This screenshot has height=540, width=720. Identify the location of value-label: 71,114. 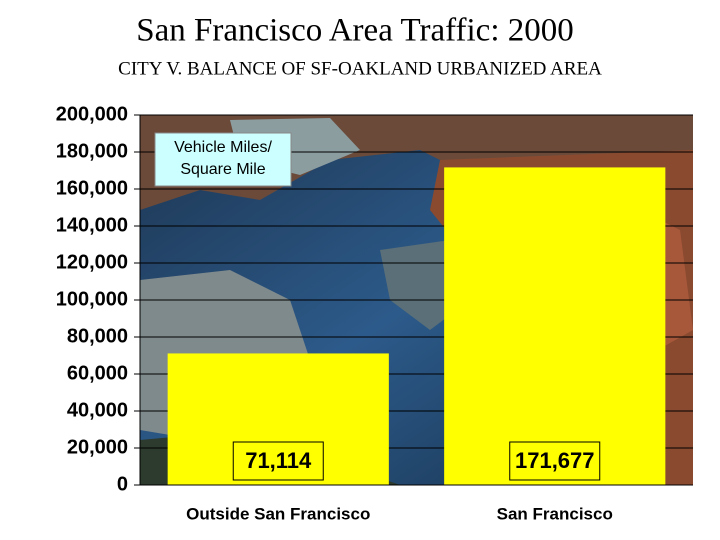
(278, 460).